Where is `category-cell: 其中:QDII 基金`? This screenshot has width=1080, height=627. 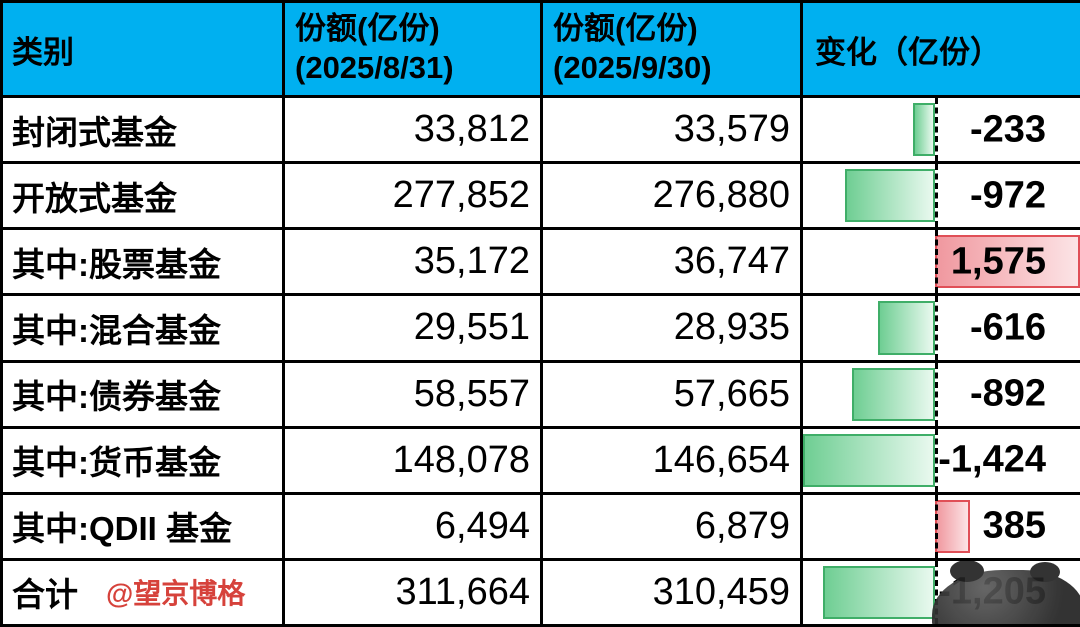
category-cell: 其中:QDII 基金 is located at coordinates (144, 526).